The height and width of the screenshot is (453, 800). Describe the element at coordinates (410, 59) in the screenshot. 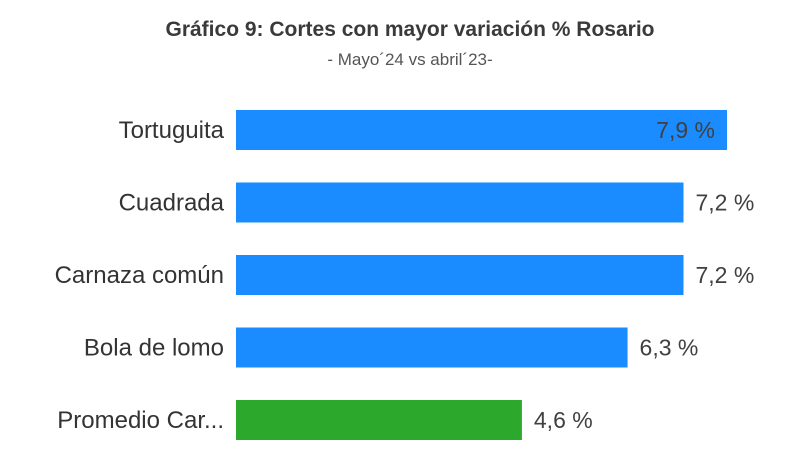

I see `chart-subtitle: - Mayo´24 vs abril´23-` at that location.